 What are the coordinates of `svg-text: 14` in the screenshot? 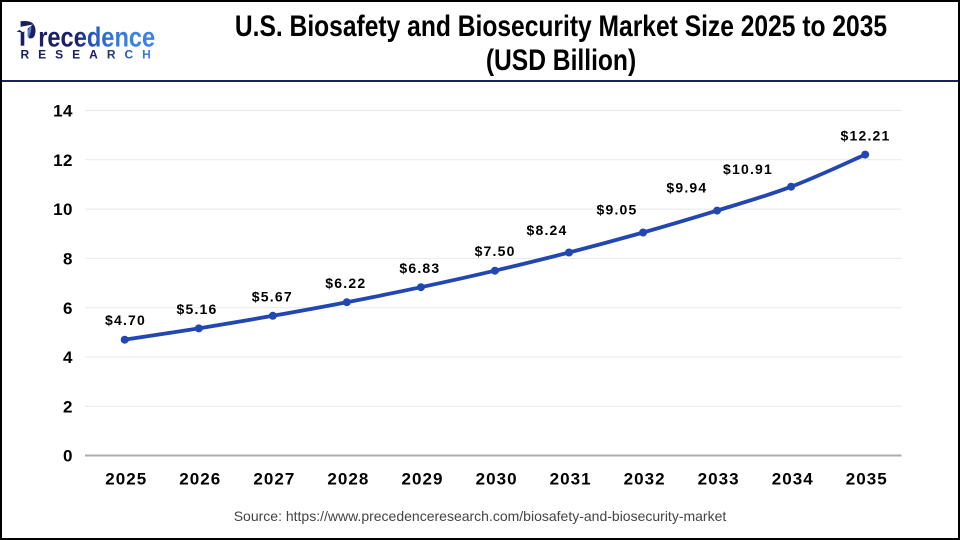 It's located at (63, 111).